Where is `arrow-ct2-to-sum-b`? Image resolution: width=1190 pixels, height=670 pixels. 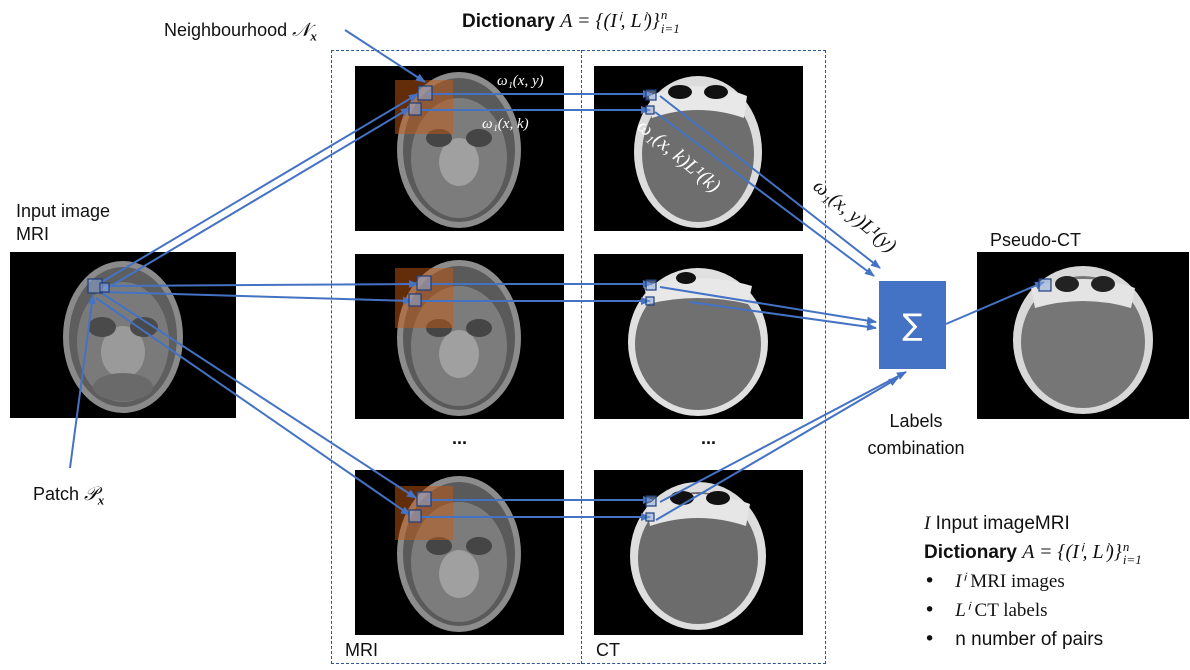 arrow-ct2-to-sum-b is located at coordinates (783, 316).